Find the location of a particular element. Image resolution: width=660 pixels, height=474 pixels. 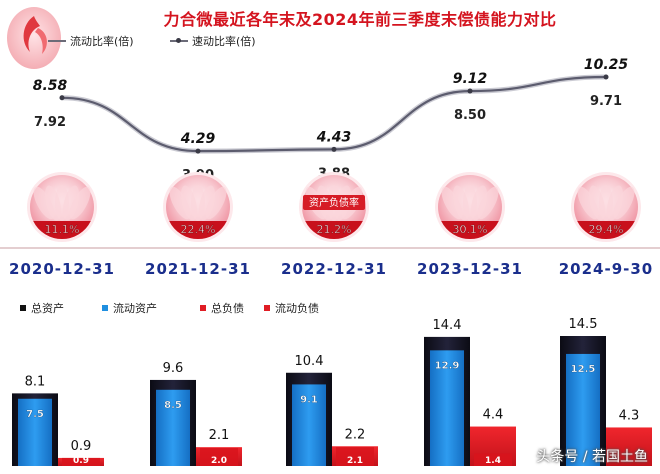

debt-ratio-title: 资产负债率 is located at coordinates (334, 202).